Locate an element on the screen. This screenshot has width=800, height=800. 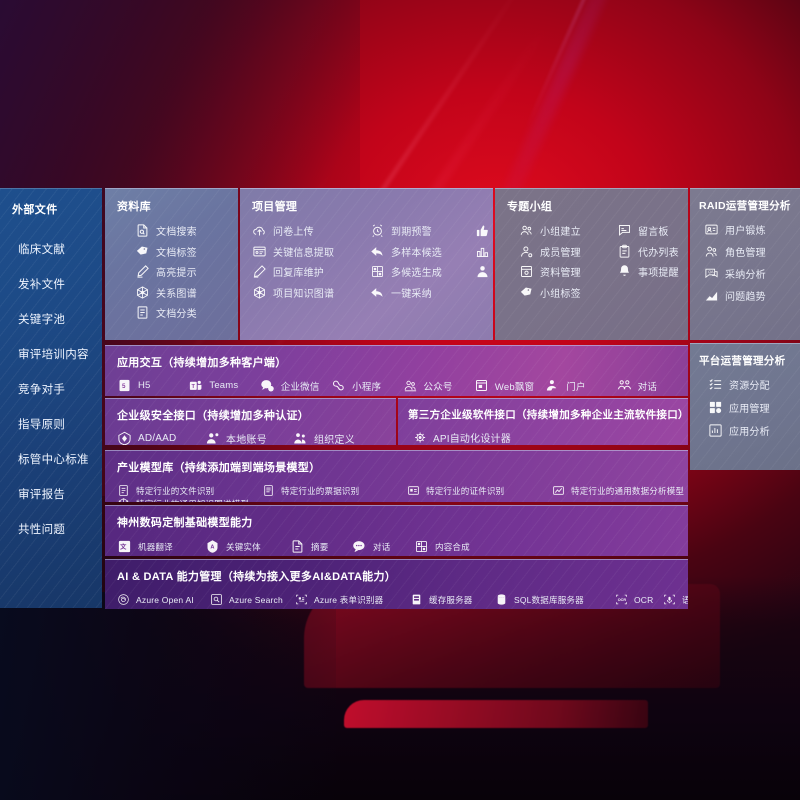
raid-item-user-training: 用户锻炼 is located at coordinates (752, 229).